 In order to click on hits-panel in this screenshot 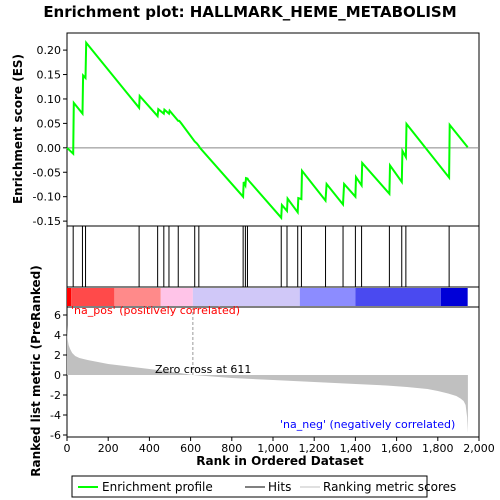, I will do `click(273, 256)`.